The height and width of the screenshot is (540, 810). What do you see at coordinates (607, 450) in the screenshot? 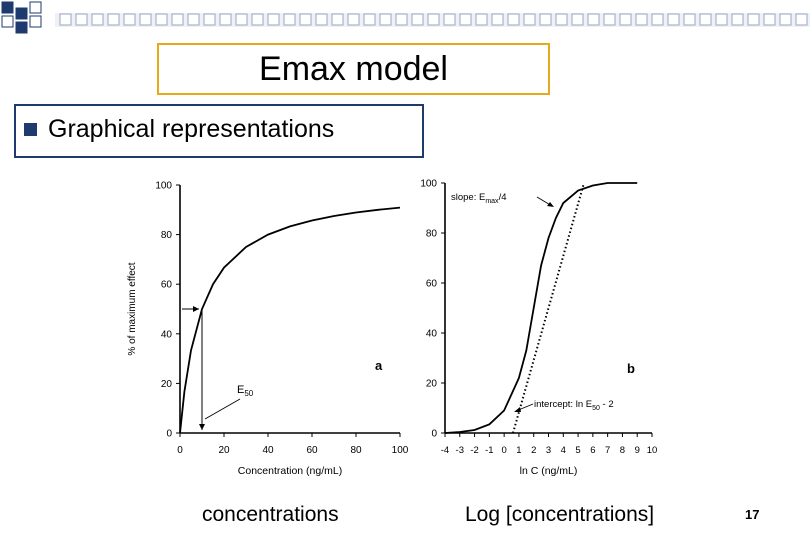
I see `x-tick-label: 7` at bounding box center [607, 450].